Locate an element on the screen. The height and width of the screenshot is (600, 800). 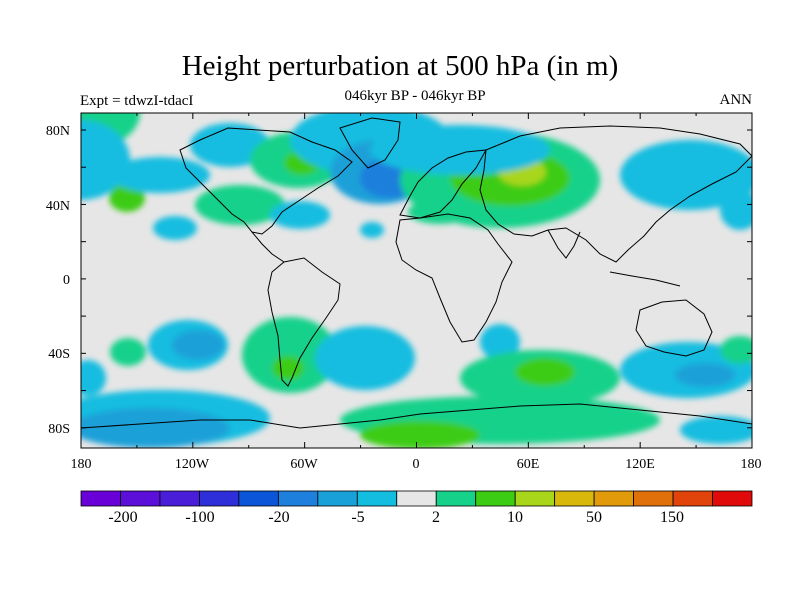
colorbar-label: 150 is located at coordinates (672, 517).